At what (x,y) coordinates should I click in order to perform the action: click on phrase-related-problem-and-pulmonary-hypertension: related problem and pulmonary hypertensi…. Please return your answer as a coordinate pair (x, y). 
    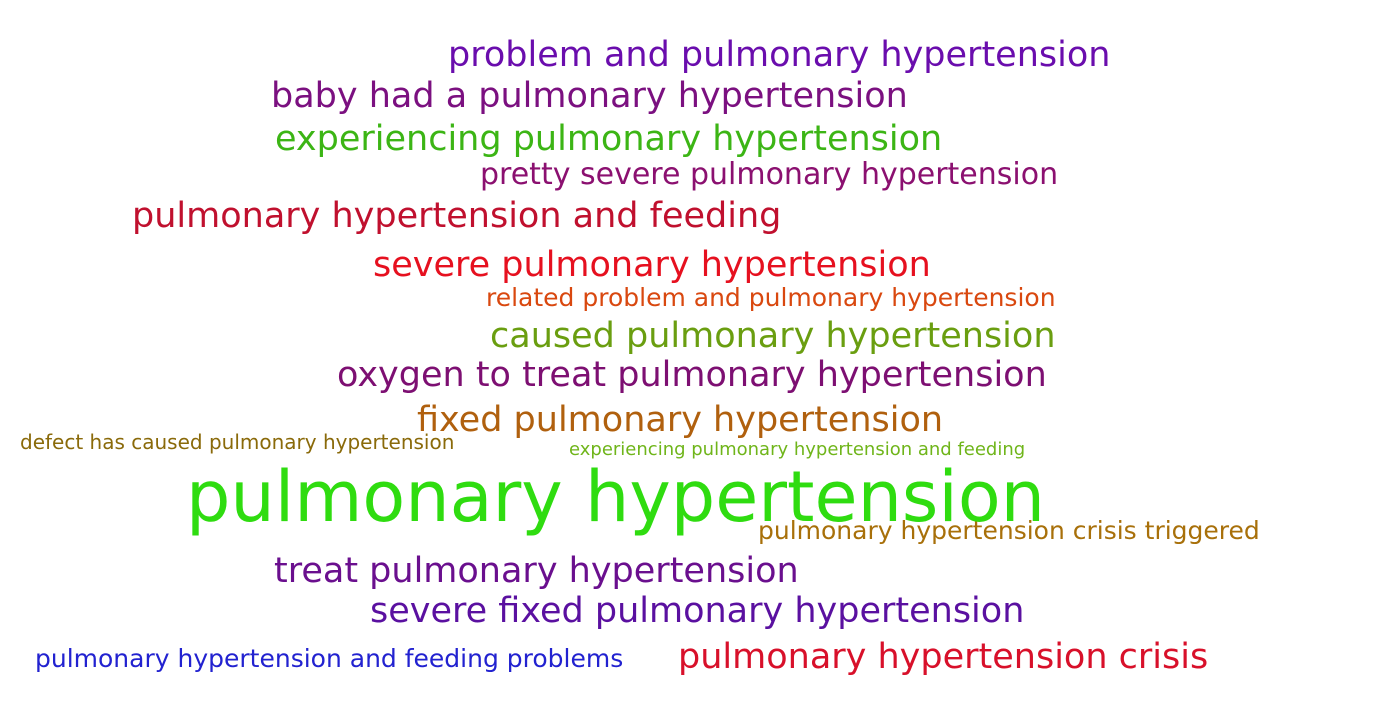
    Looking at the image, I should click on (771, 297).